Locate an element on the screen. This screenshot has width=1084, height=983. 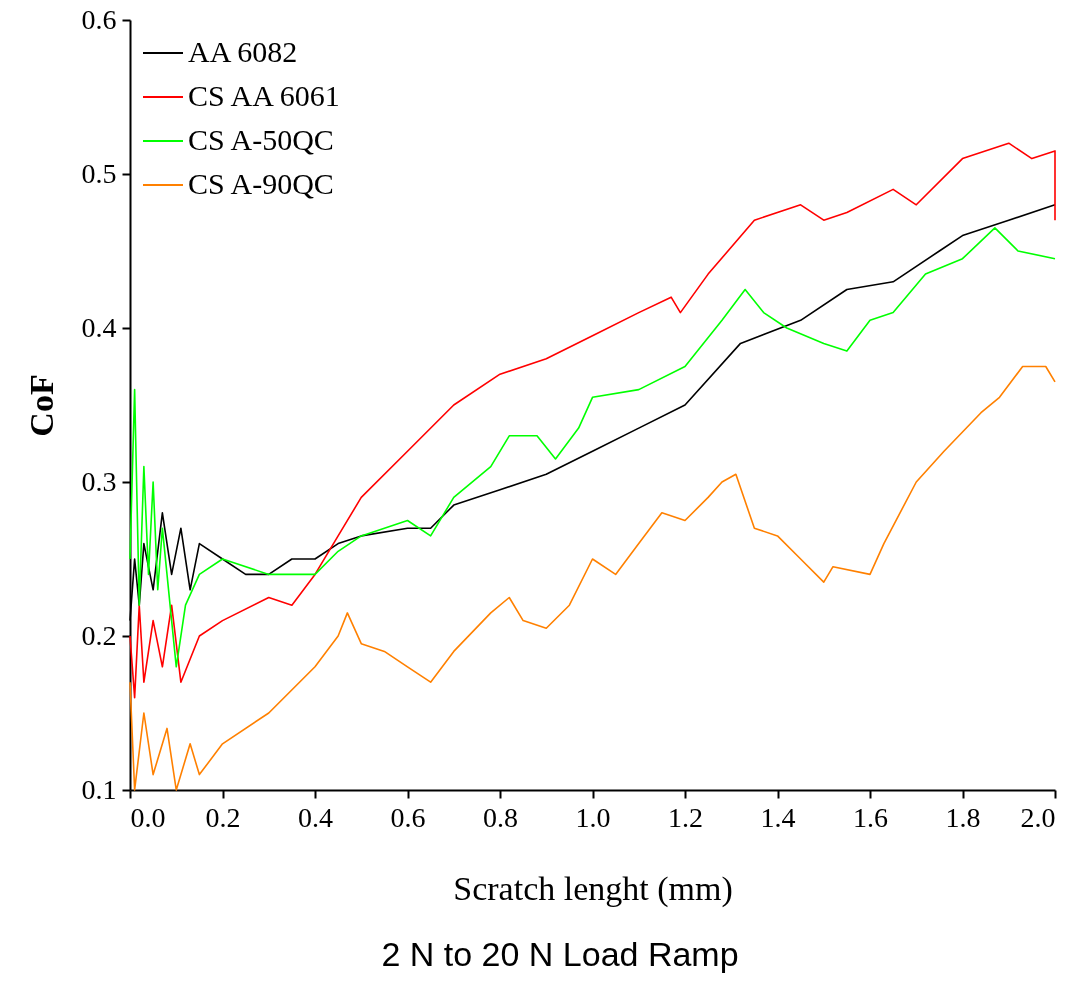
x-tick-label: 0.4 is located at coordinates (315, 817).